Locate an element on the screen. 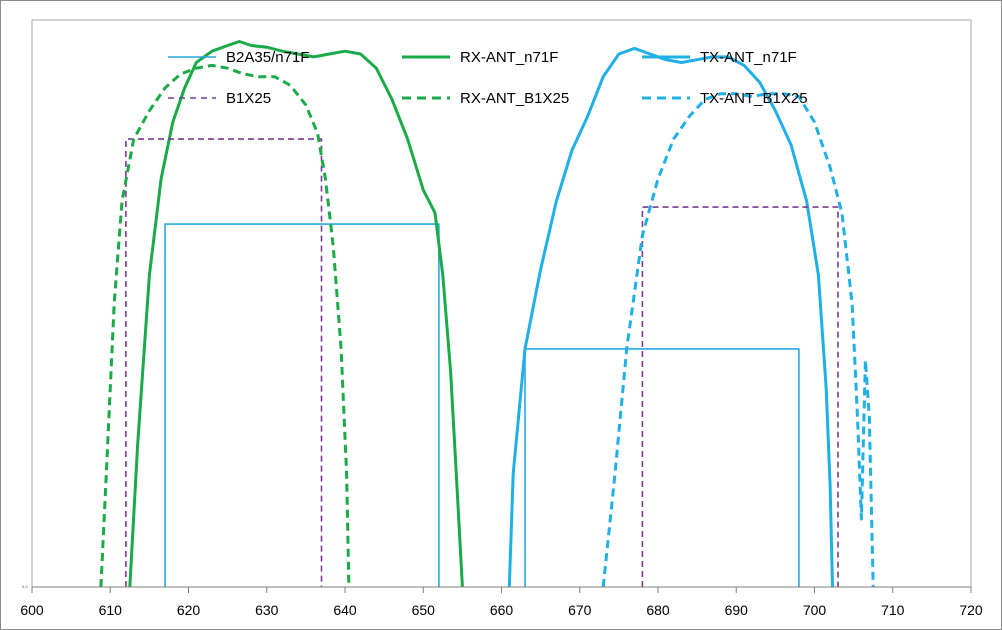 This screenshot has height=630, width=1002. legend-label: B2A35/n71F is located at coordinates (267, 57).